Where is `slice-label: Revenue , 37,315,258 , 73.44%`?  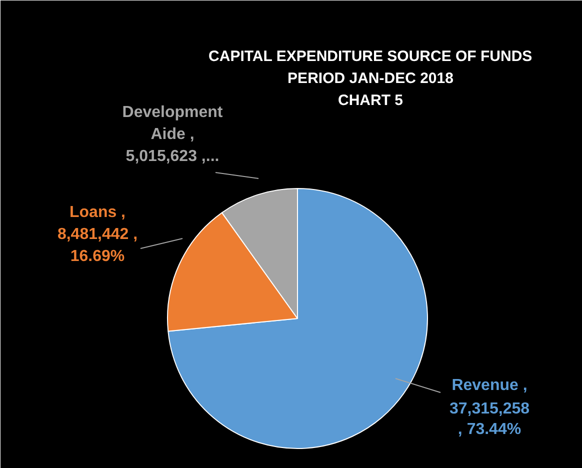
slice-label: Revenue , 37,315,258 , 73.44% is located at coordinates (489, 407).